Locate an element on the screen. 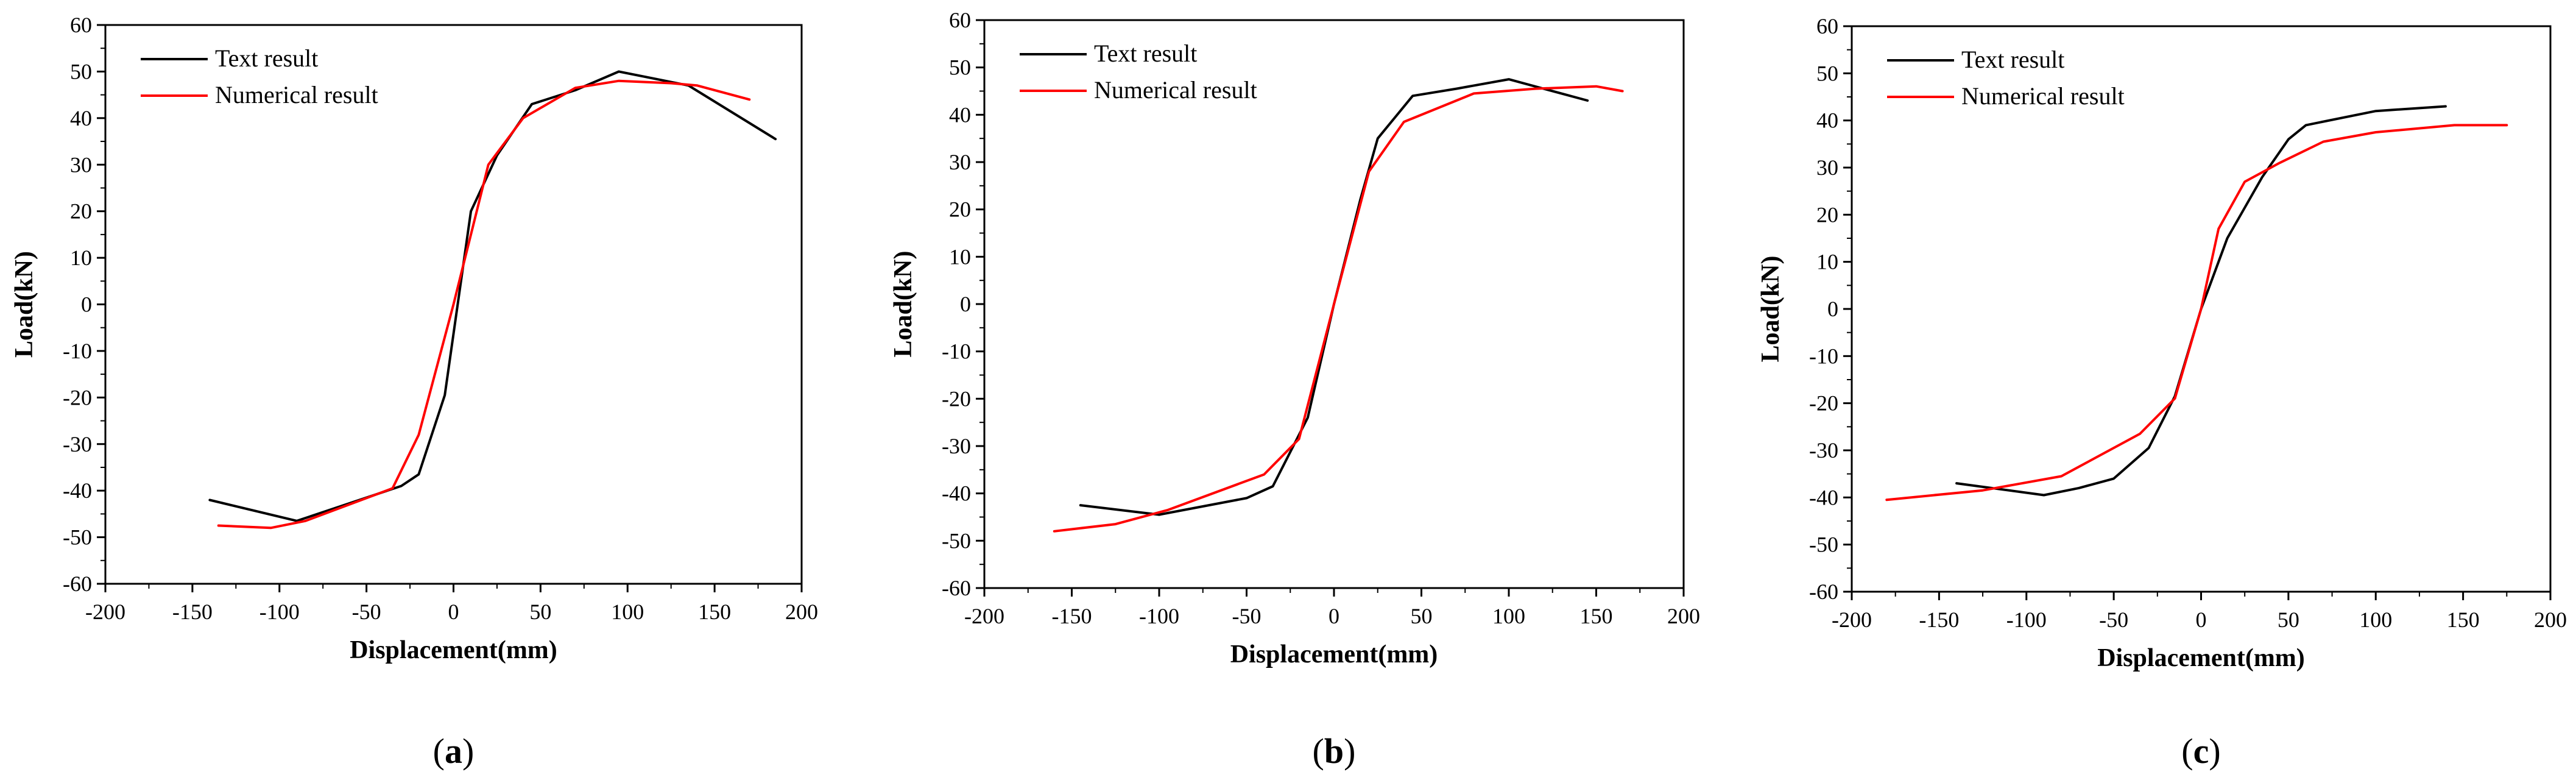 Image resolution: width=2576 pixels, height=780 pixels. panel-label: (c) is located at coordinates (2200, 751).